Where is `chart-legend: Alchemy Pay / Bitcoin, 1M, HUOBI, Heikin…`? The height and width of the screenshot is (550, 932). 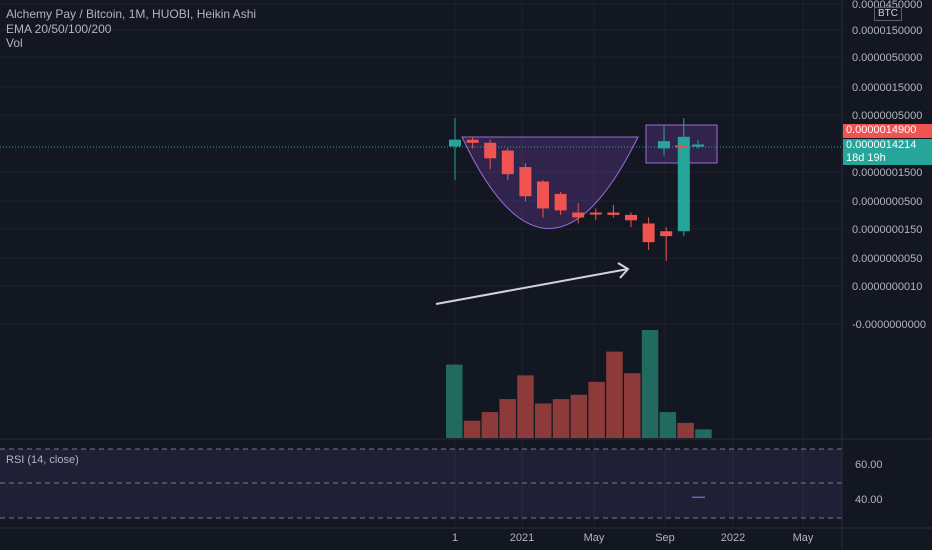
chart-legend: Alchemy Pay / Bitcoin, 1M, HUOBI, Heikin… is located at coordinates (131, 29).